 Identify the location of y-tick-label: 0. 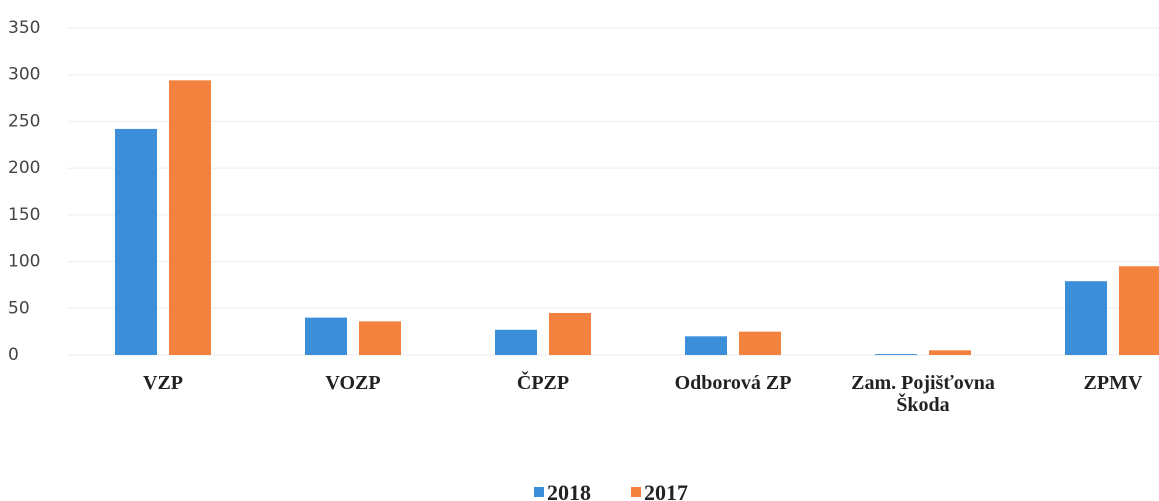
(13, 355).